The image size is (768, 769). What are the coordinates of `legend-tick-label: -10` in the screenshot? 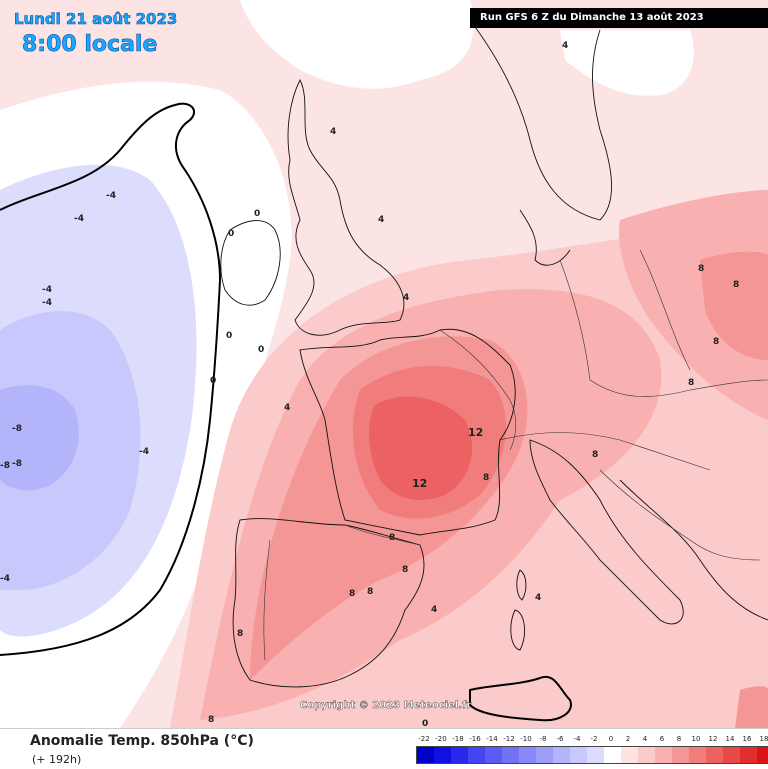 It's located at (526, 739).